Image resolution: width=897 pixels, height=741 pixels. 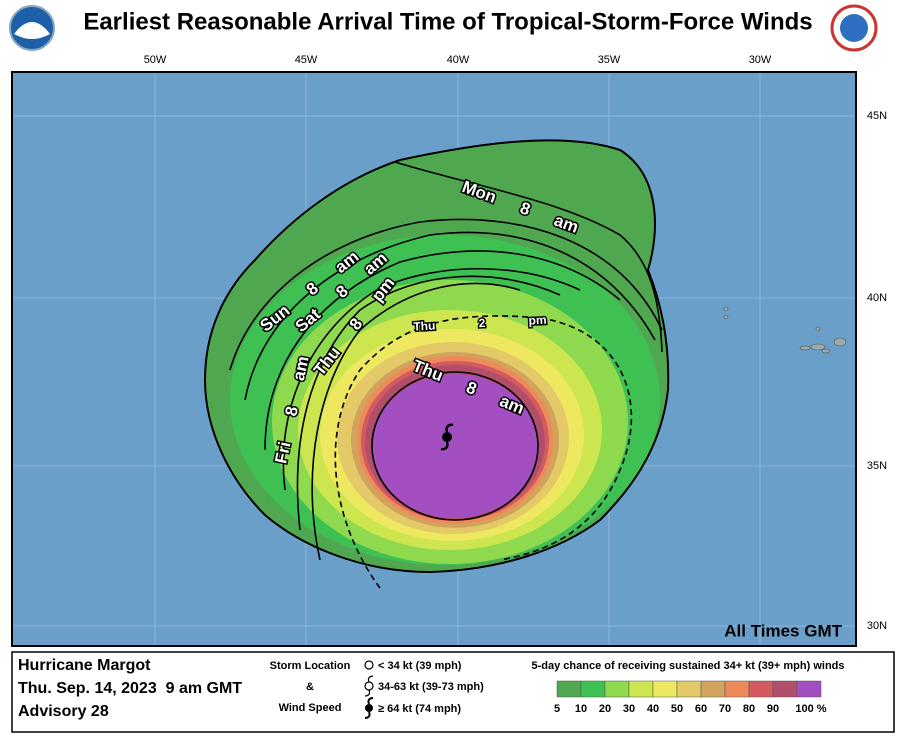 What do you see at coordinates (306, 60) in the screenshot?
I see `longitude-label: 45W` at bounding box center [306, 60].